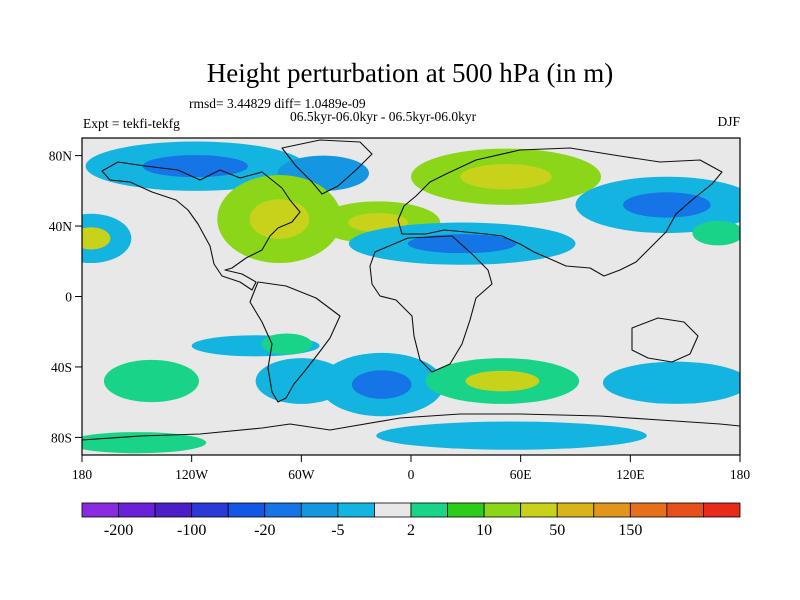  Describe the element at coordinates (201, 226) in the screenshot. I see `coastline-north-america` at that location.